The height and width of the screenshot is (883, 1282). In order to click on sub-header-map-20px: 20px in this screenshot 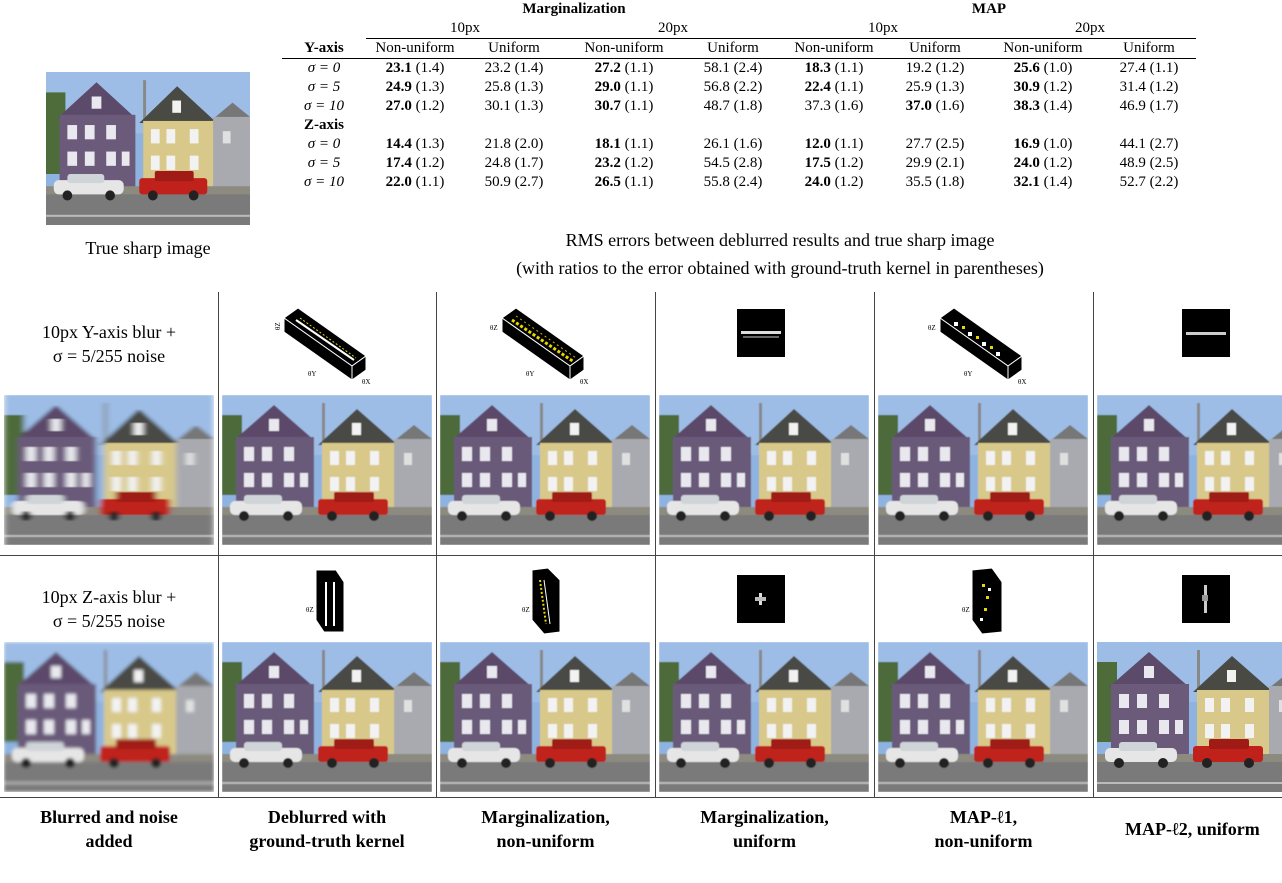, I will do `click(1090, 29)`.